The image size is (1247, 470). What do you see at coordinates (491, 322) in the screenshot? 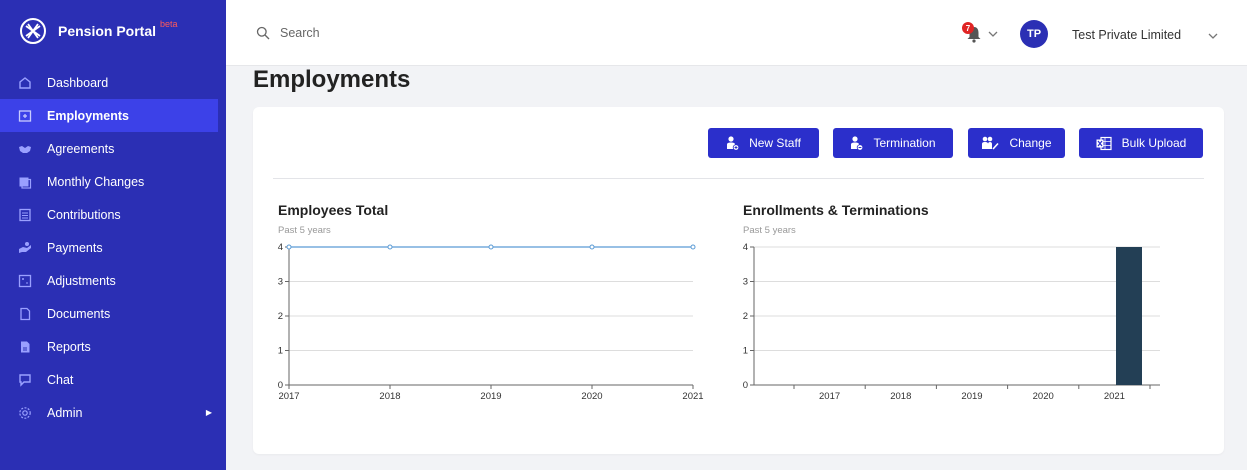
I see `employees-total-chart: 0 1 2 3 4 2017 2018 2019 2020 2021` at bounding box center [491, 322].